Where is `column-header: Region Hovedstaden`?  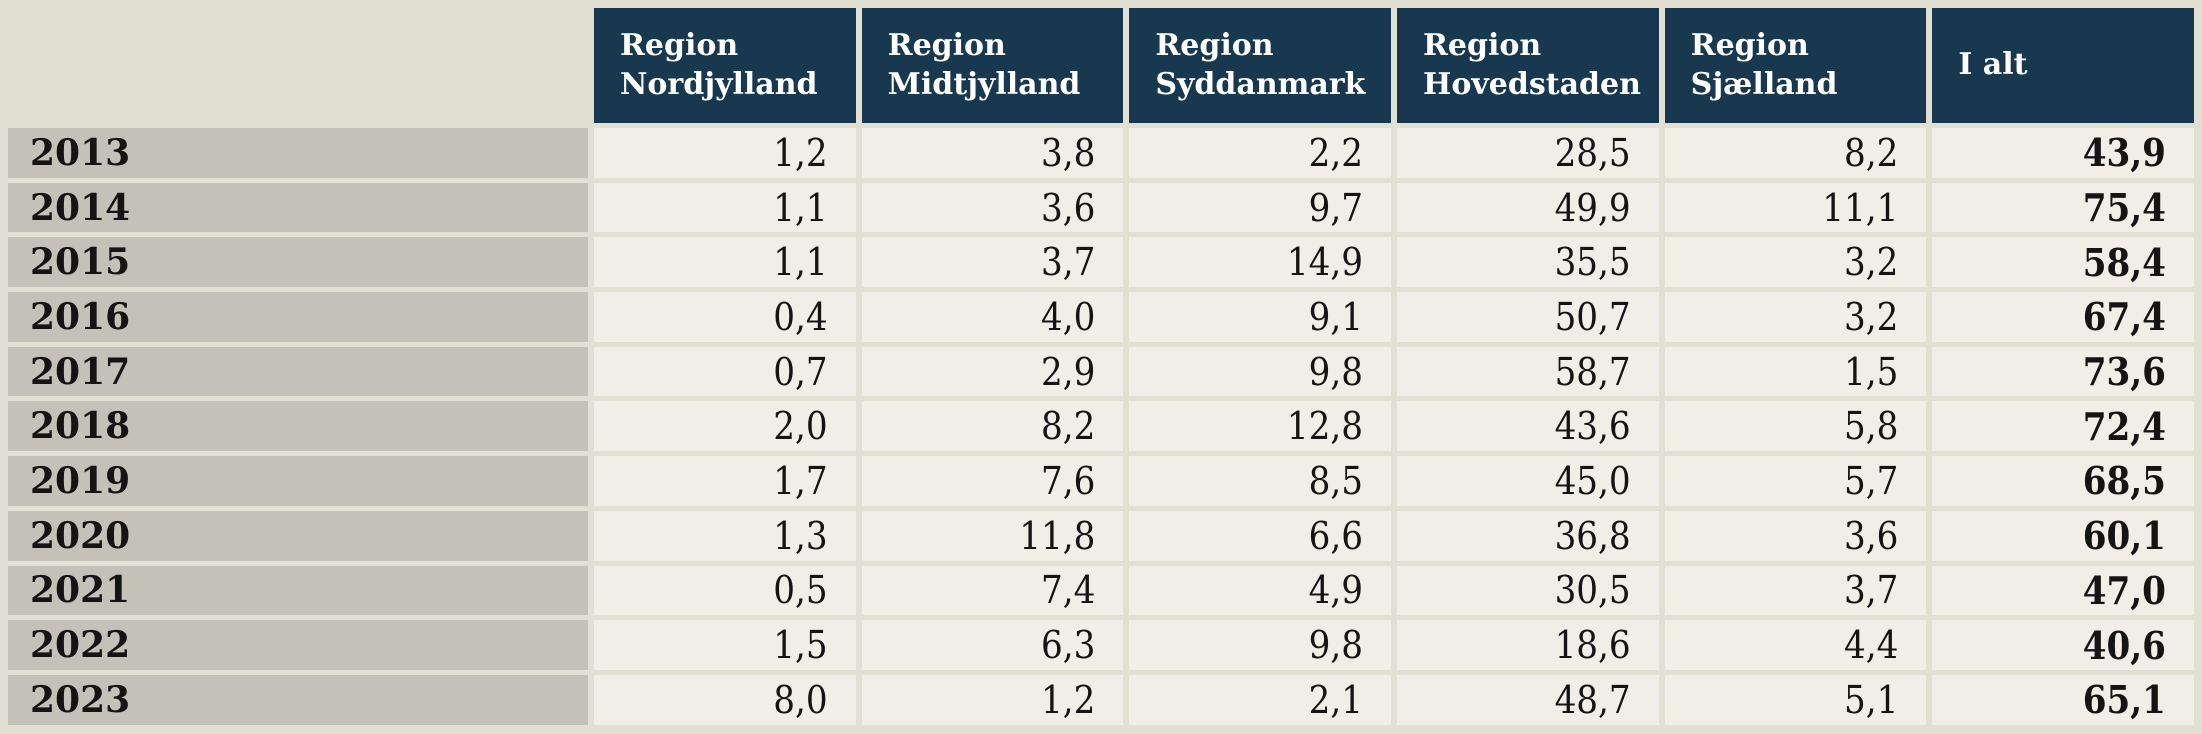
column-header: Region Hovedstaden is located at coordinates (1527, 65).